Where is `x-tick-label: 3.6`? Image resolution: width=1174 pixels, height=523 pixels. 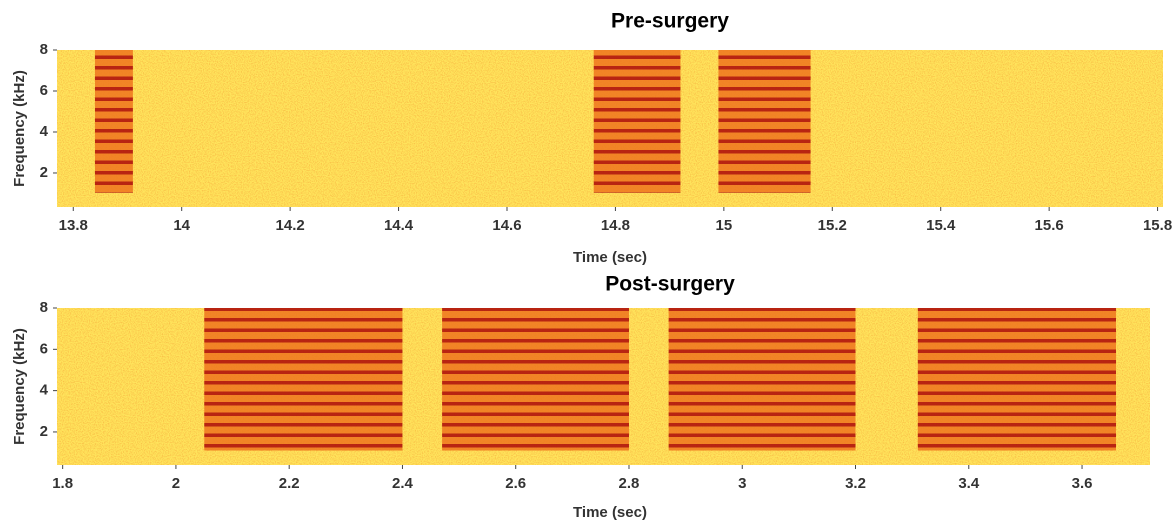
x-tick-label: 3.6 is located at coordinates (1082, 483).